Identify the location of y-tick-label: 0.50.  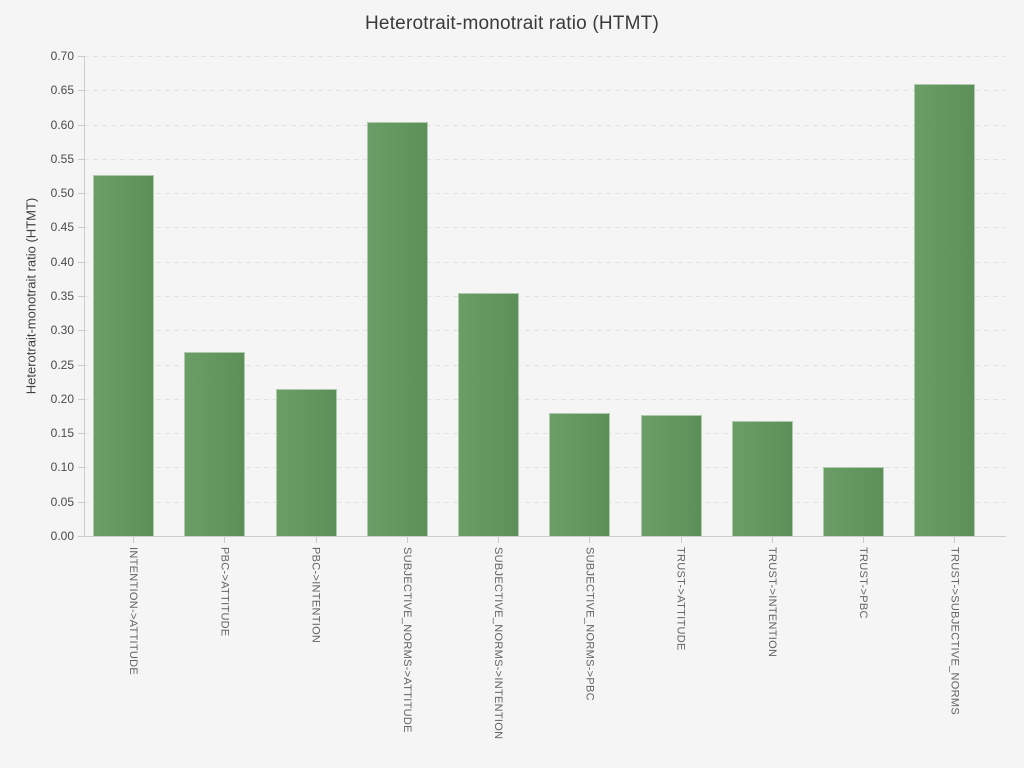
(62, 193).